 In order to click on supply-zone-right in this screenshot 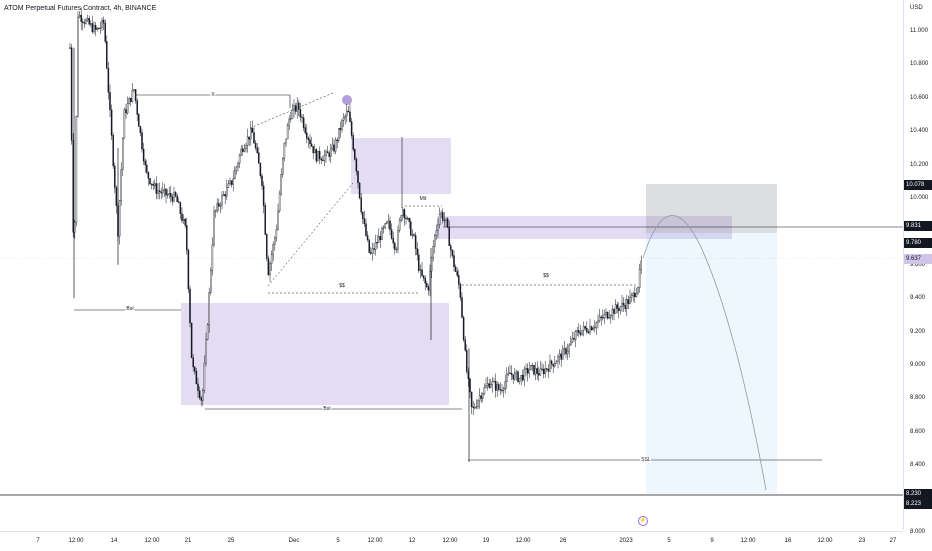, I will do `click(584, 227)`.